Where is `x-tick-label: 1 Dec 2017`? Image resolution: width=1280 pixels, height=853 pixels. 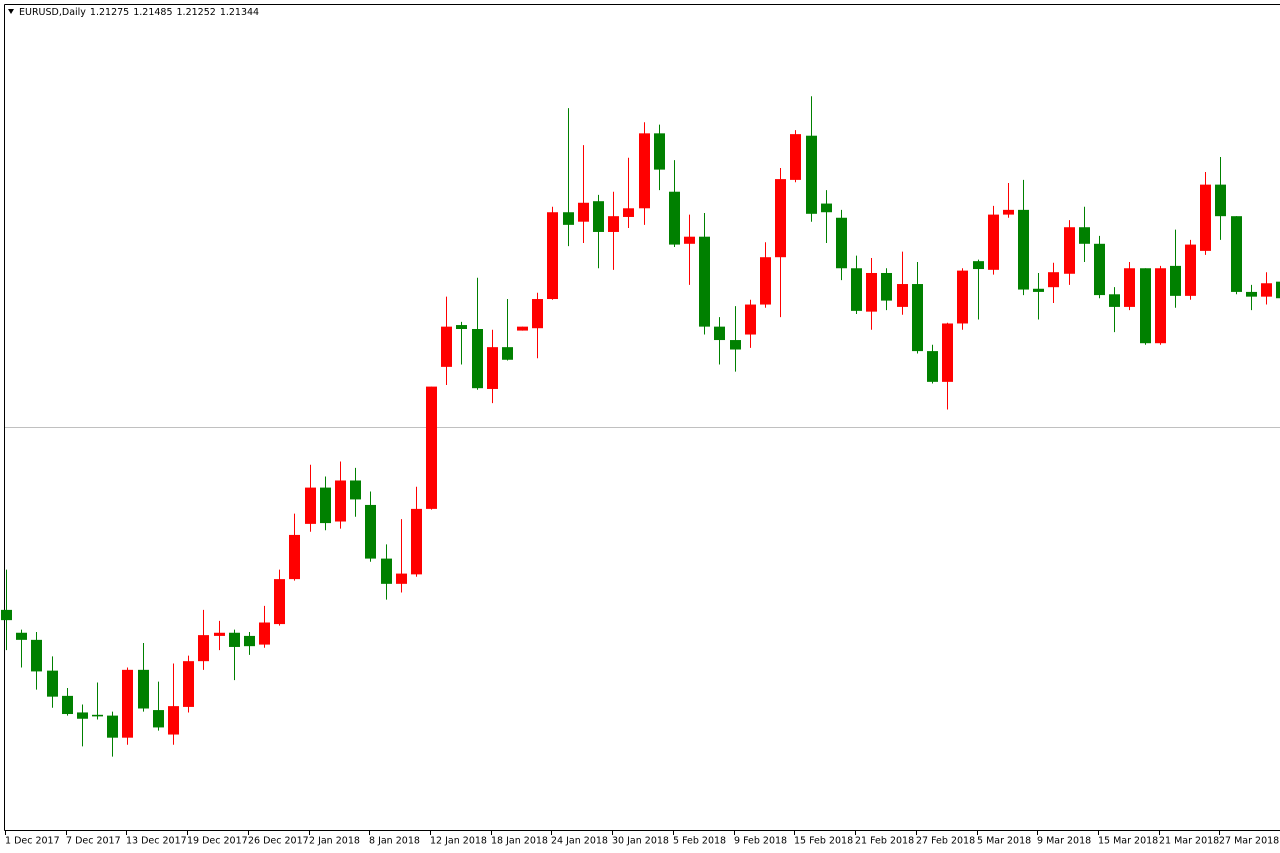 x-tick-label: 1 Dec 2017 is located at coordinates (32, 841).